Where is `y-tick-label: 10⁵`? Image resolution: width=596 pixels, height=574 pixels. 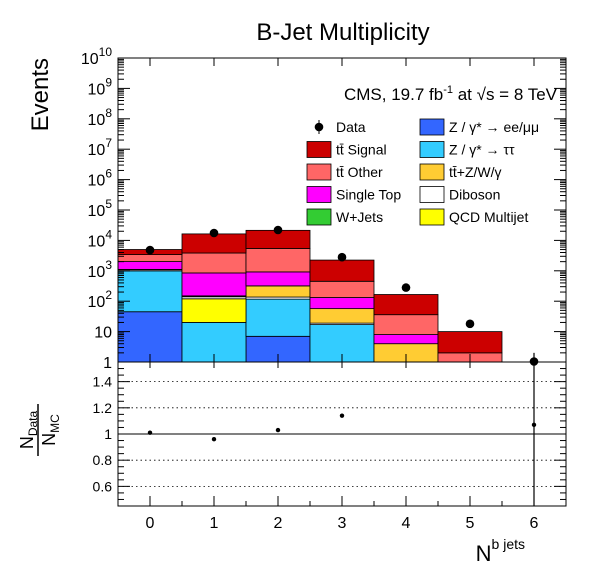
y-tick-label: 10⁵ is located at coordinates (100, 208).